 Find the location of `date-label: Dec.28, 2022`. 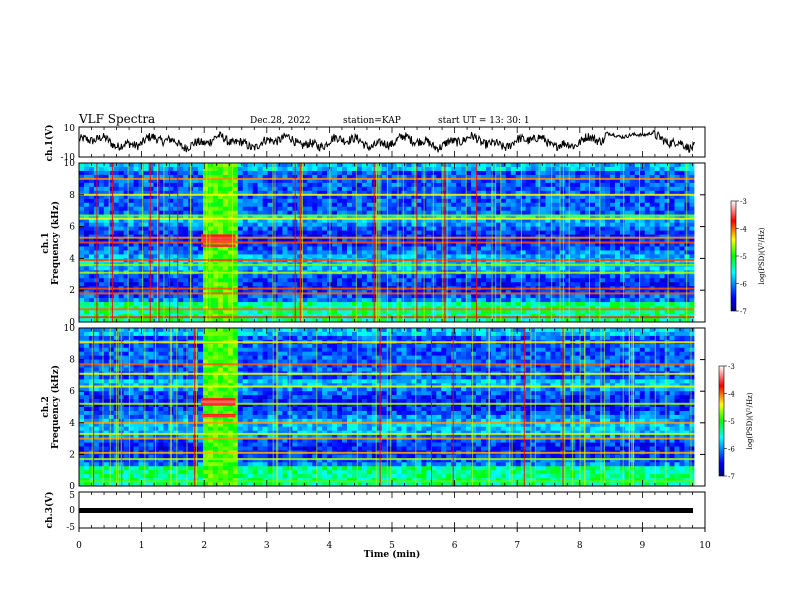

date-label: Dec.28, 2022 is located at coordinates (280, 121).